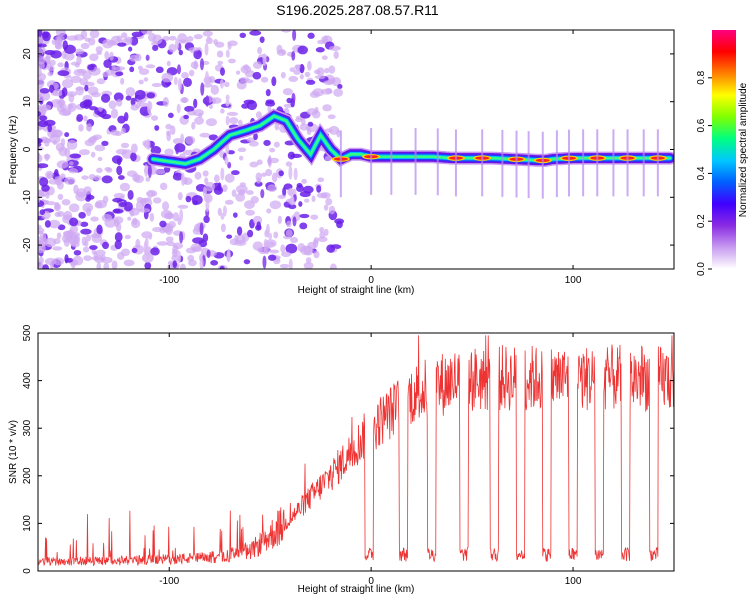 This screenshot has width=750, height=600. I want to click on snr-ytick-label: 500, so click(27, 332).